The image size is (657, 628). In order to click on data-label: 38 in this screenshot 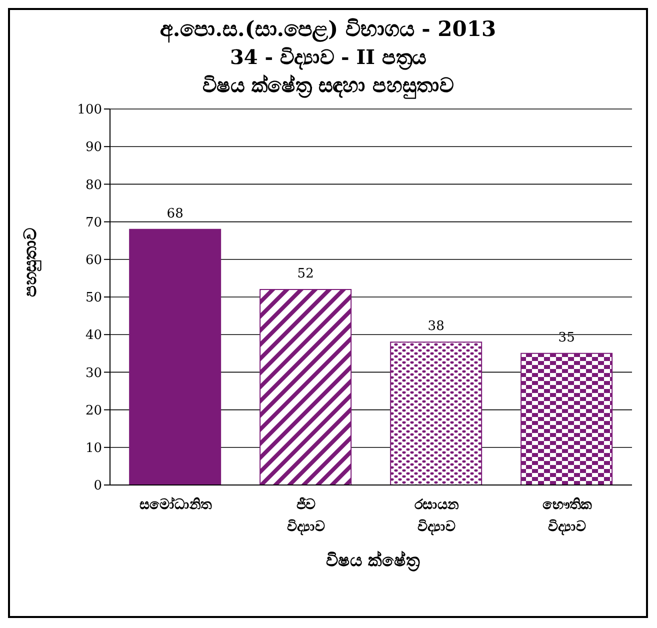, I will do `click(436, 326)`.